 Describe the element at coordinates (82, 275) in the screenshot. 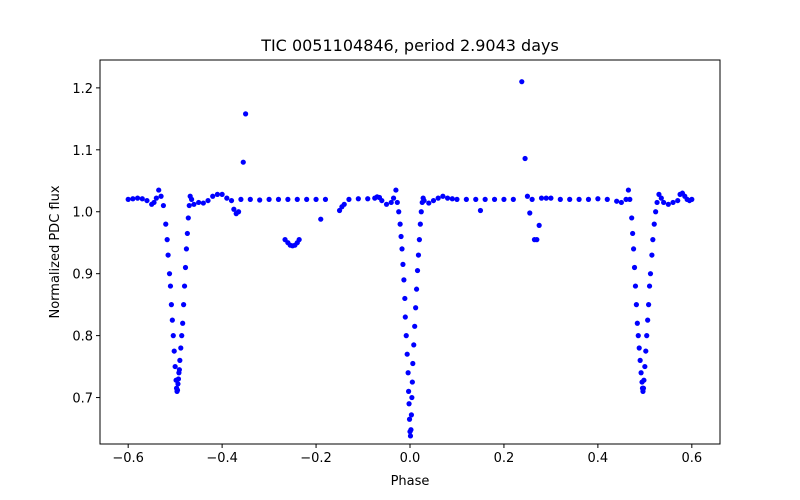

I see `y-tick-label: 0.9` at that location.